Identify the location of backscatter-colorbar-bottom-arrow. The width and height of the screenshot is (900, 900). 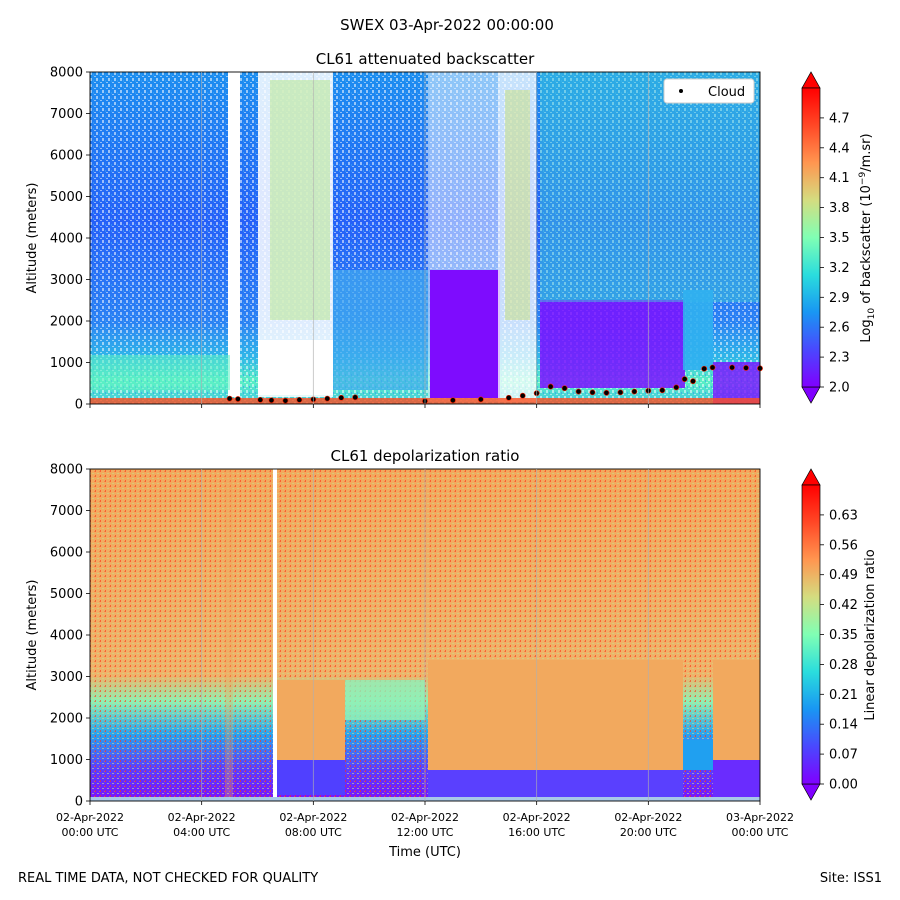
(811, 395).